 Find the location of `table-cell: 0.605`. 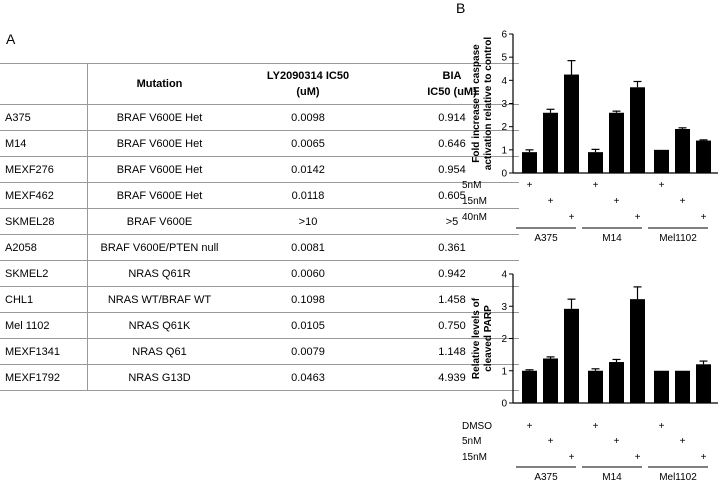

table-cell: 0.605 is located at coordinates (452, 195).